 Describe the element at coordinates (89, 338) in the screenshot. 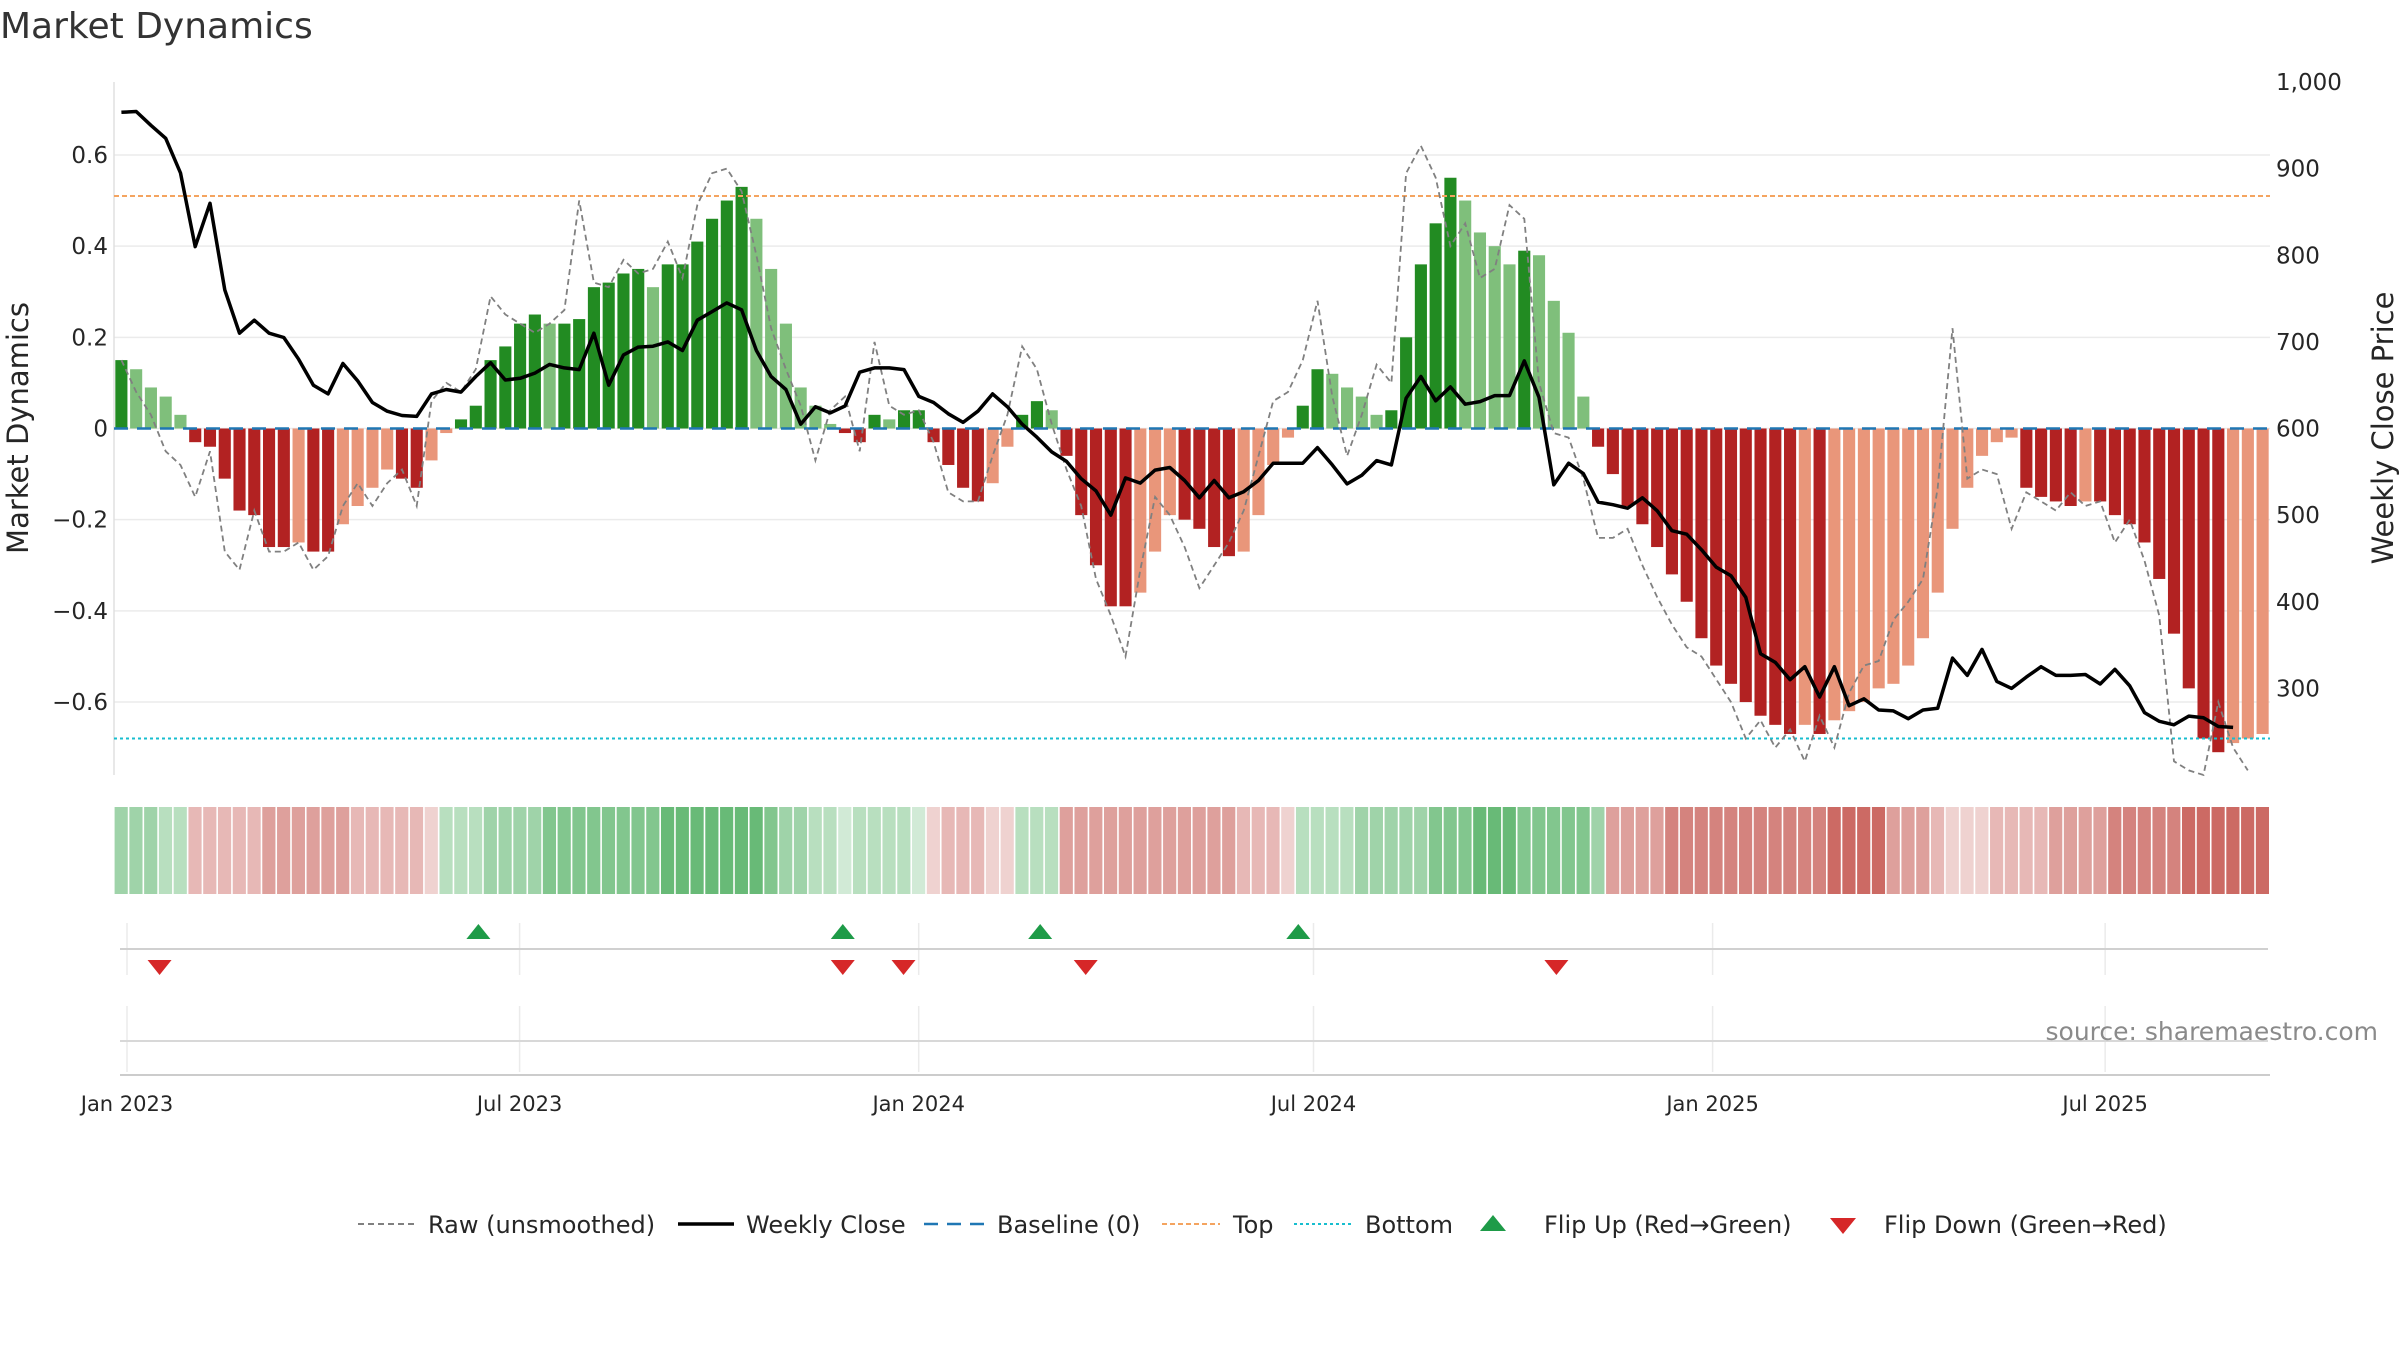

I see `left-tick-label-2: 0.2` at that location.